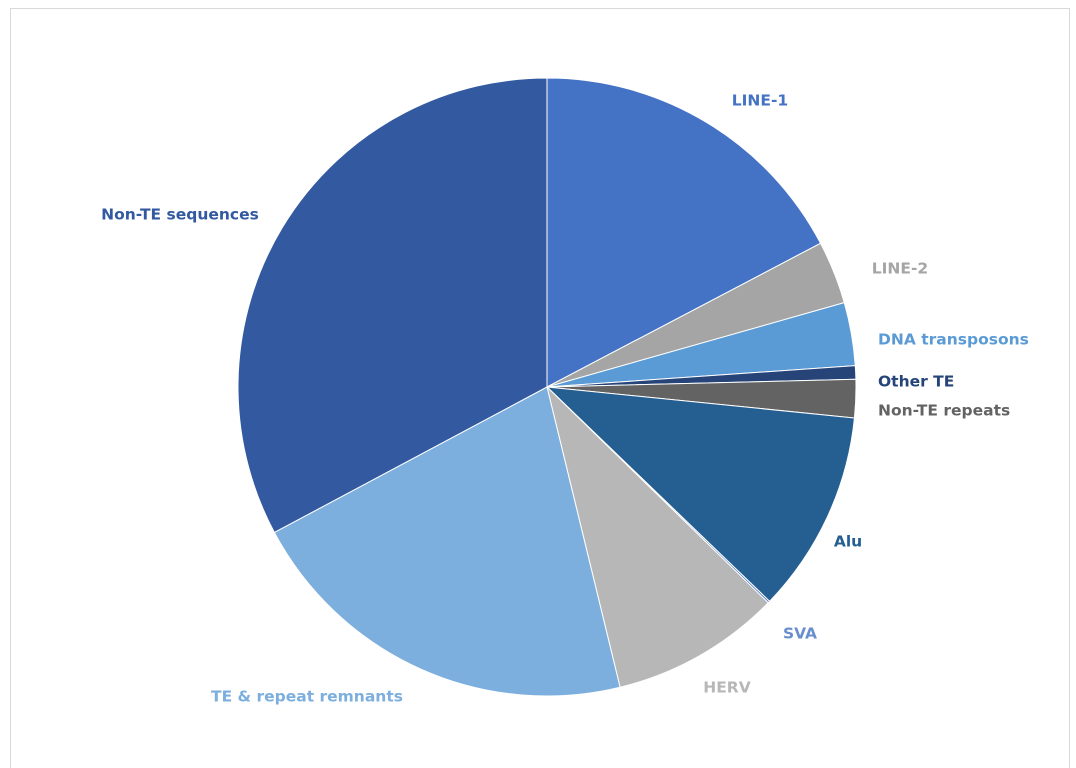 Image resolution: width=1076 pixels, height=768 pixels. Describe the element at coordinates (727, 688) in the screenshot. I see `slice-label-herv: HERV` at that location.